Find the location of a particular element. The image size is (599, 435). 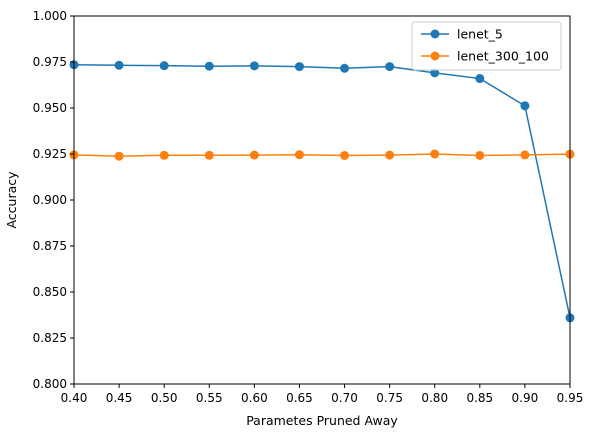

legend-item: lenet_300_100 is located at coordinates (485, 56).